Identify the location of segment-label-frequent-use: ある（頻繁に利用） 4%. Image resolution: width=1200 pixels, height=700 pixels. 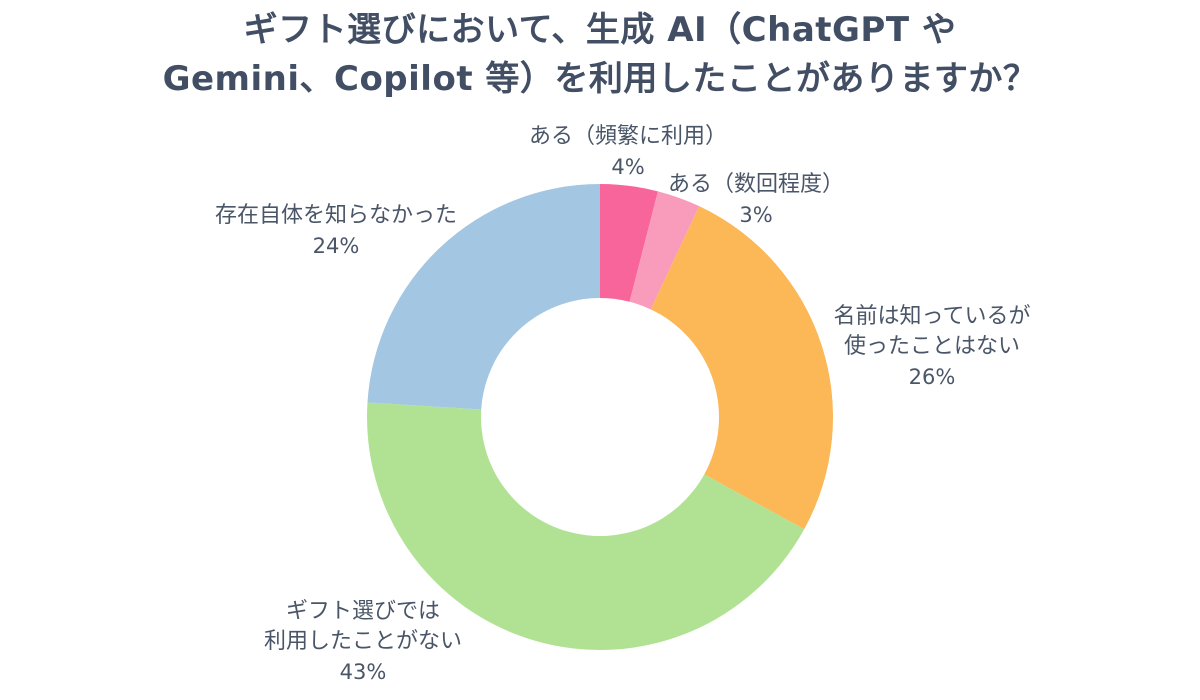
(628, 152).